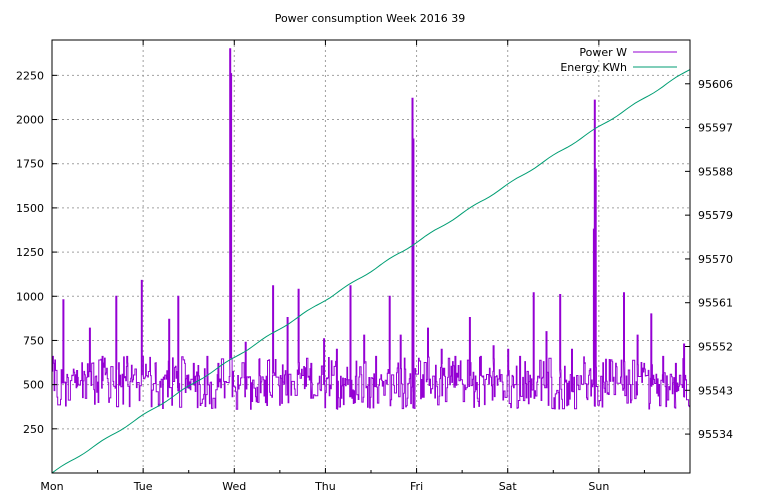 This screenshot has height=500, width=768. I want to click on y-right-tick-label: 95561, so click(715, 303).